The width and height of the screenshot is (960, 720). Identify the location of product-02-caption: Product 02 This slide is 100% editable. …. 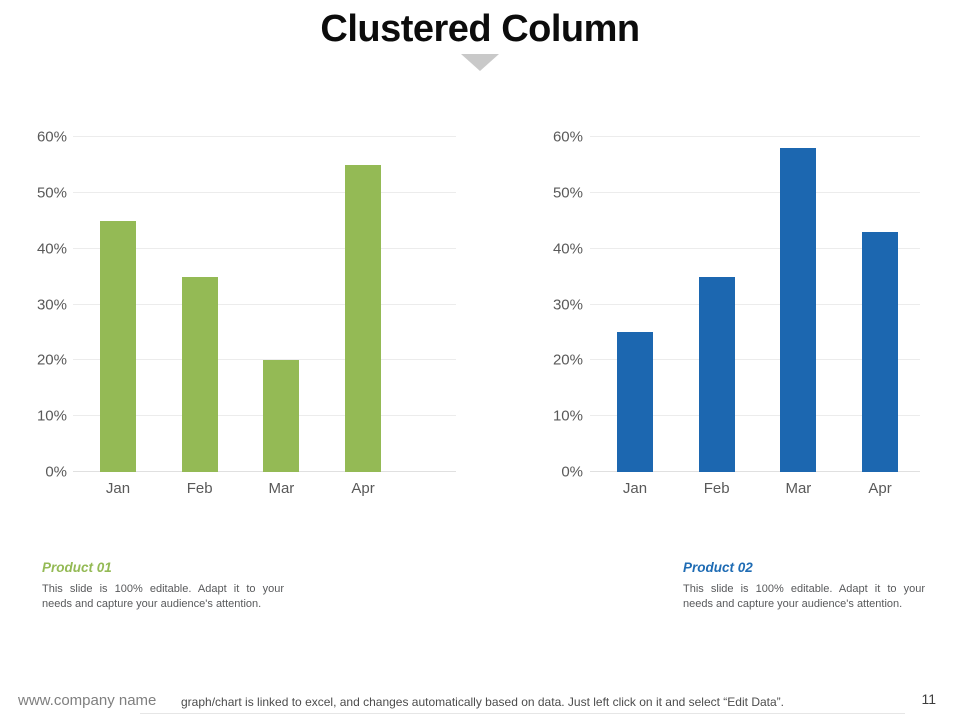
(804, 586).